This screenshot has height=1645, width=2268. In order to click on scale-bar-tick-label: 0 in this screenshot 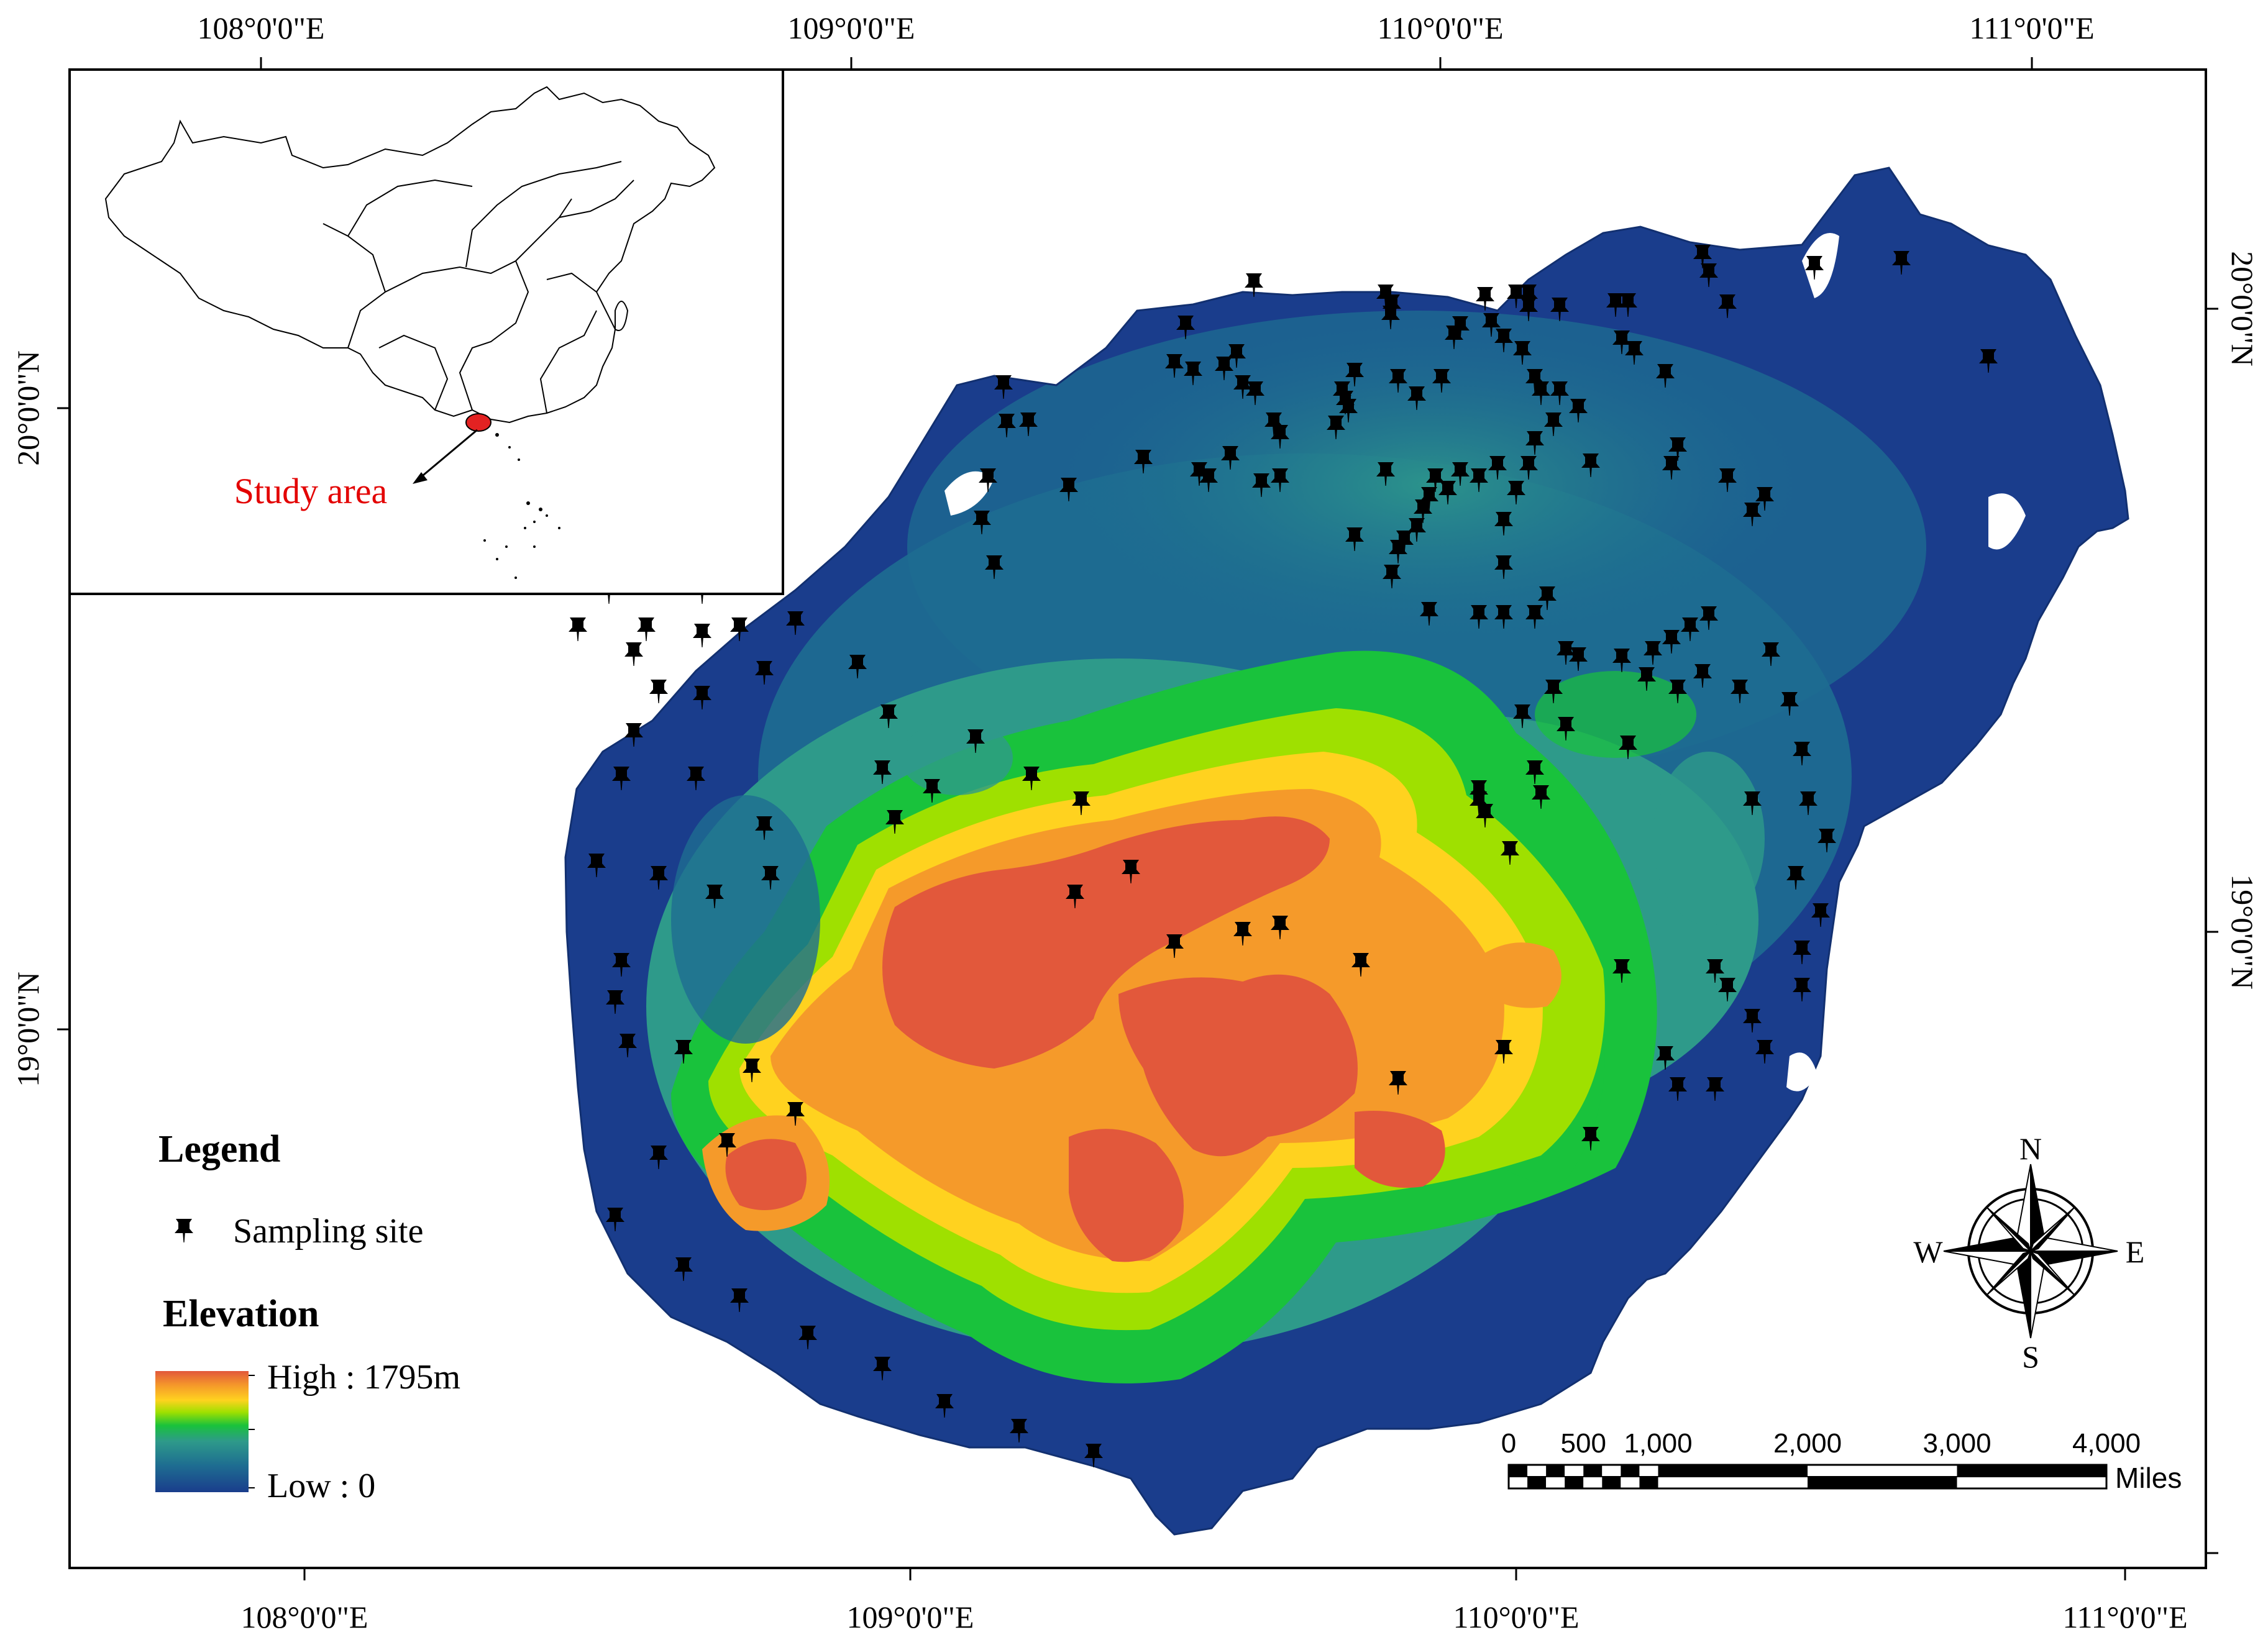, I will do `click(1508, 1443)`.